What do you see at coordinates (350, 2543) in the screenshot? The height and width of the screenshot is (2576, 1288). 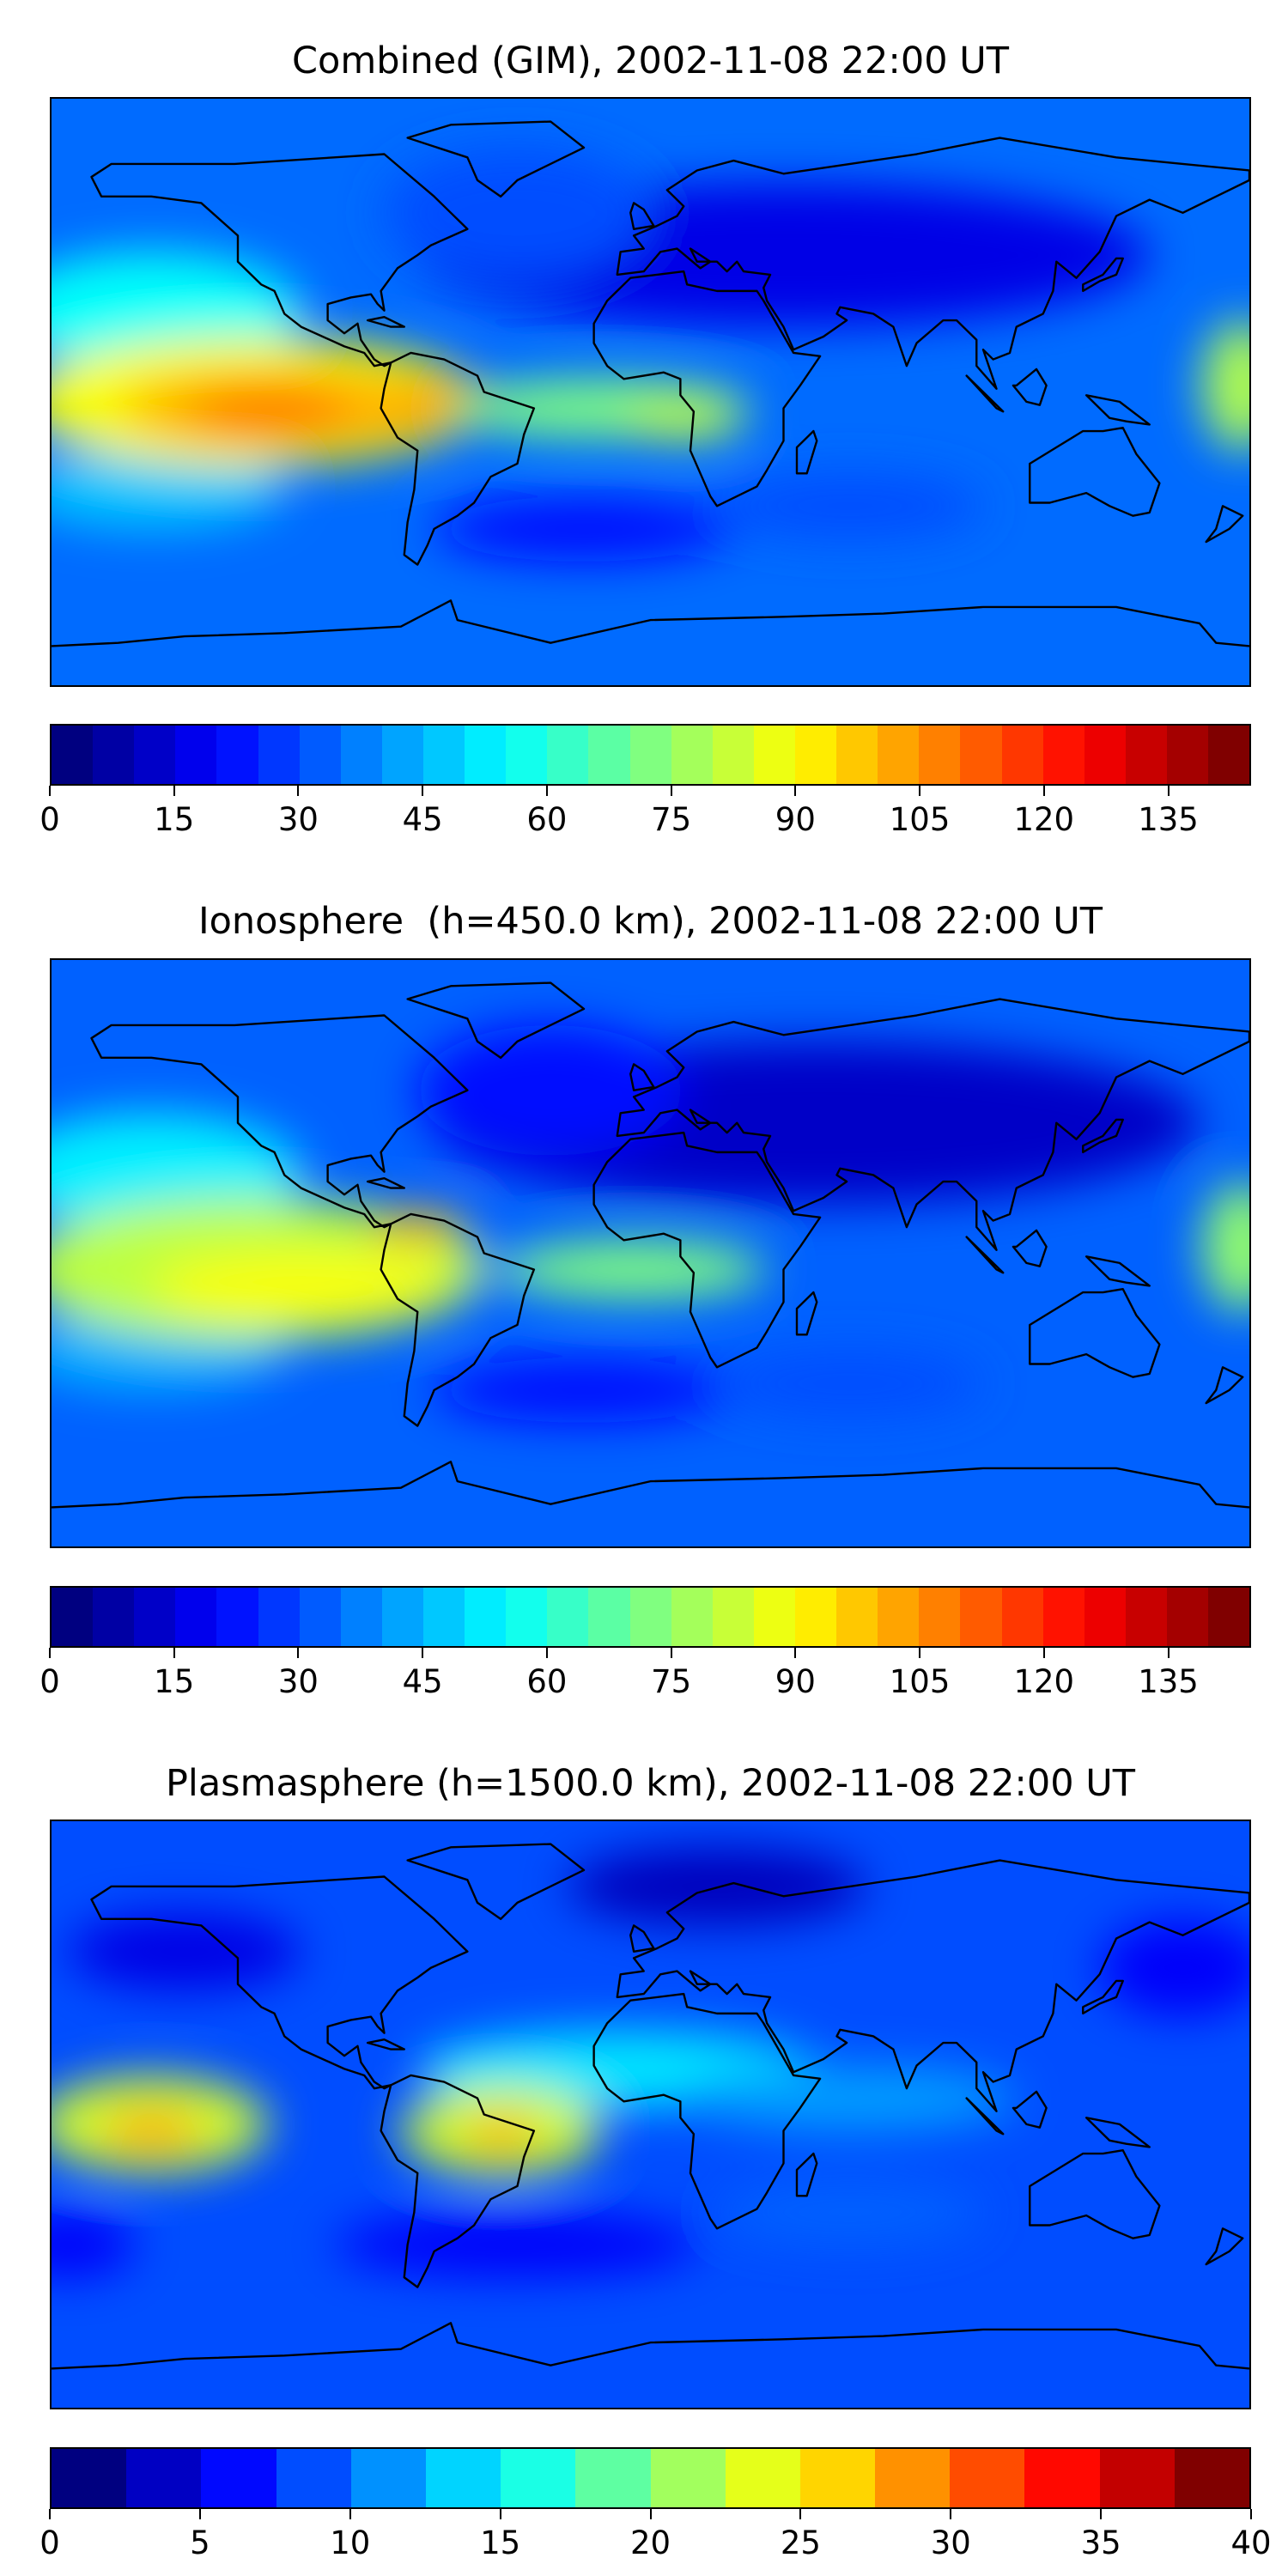 I see `colorbar-tick-label: 10` at bounding box center [350, 2543].